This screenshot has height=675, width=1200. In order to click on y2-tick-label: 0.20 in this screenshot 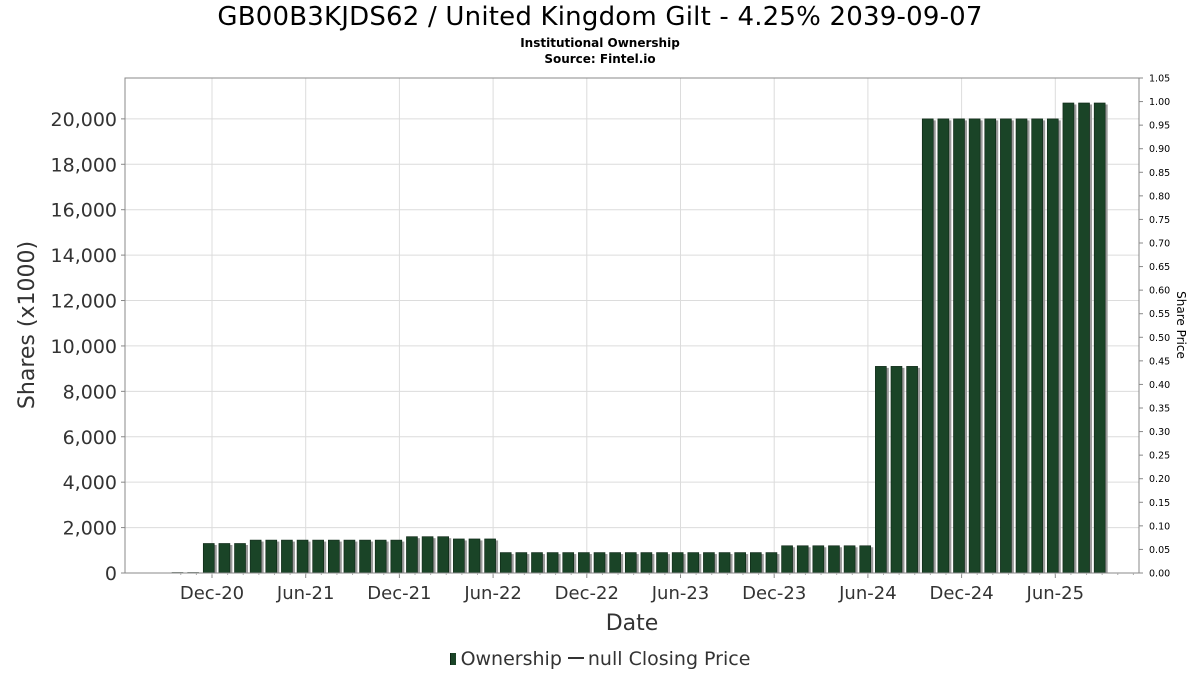, I will do `click(1159, 479)`.